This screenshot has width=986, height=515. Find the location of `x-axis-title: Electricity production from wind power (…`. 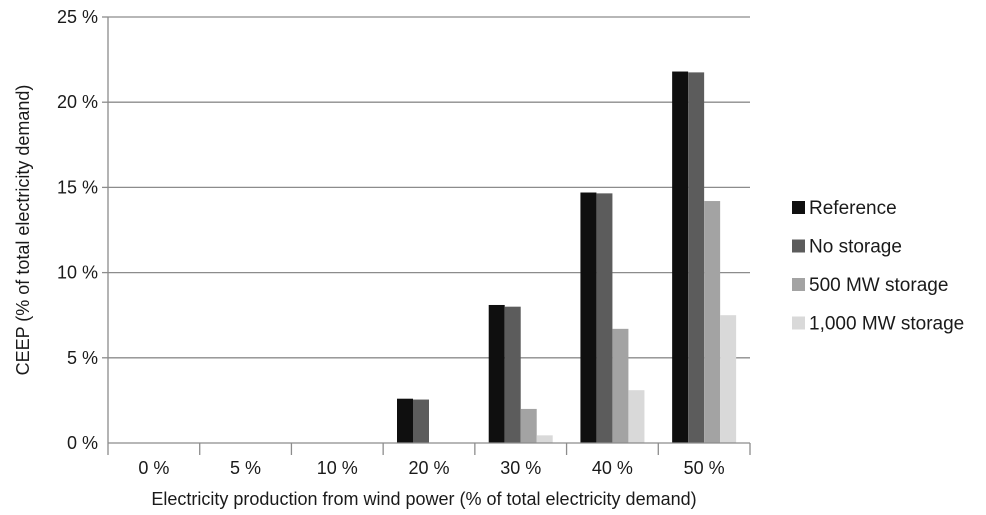

x-axis-title: Electricity production from wind power (… is located at coordinates (423, 499).